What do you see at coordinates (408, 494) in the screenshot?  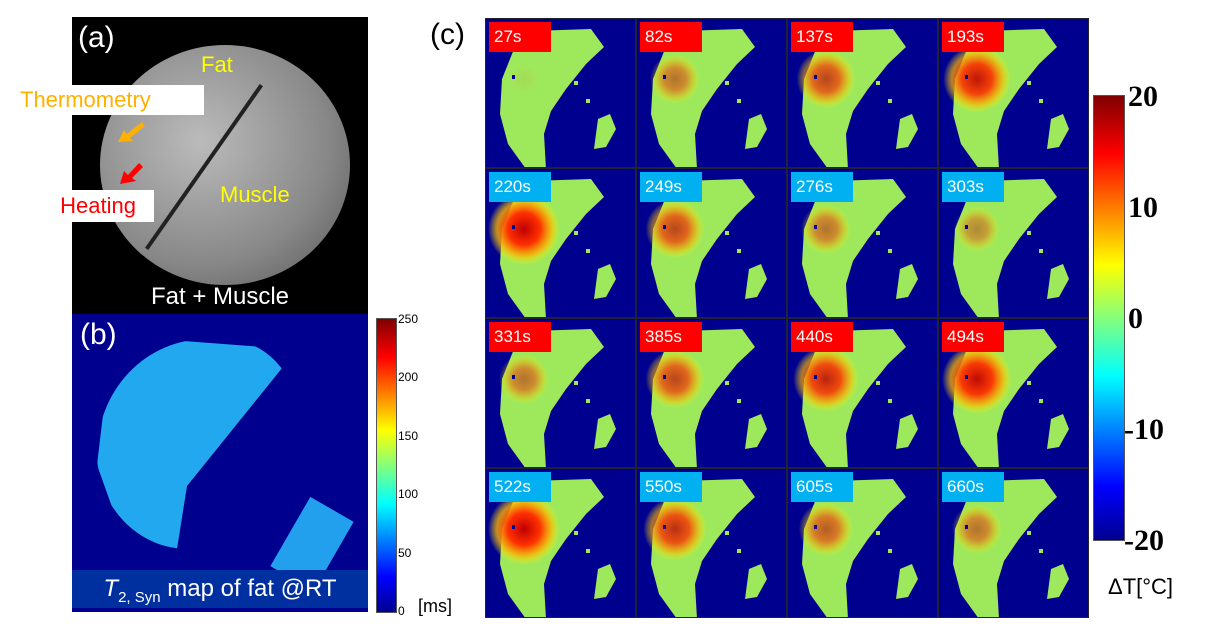 I see `colorbar-b-tick: 100` at bounding box center [408, 494].